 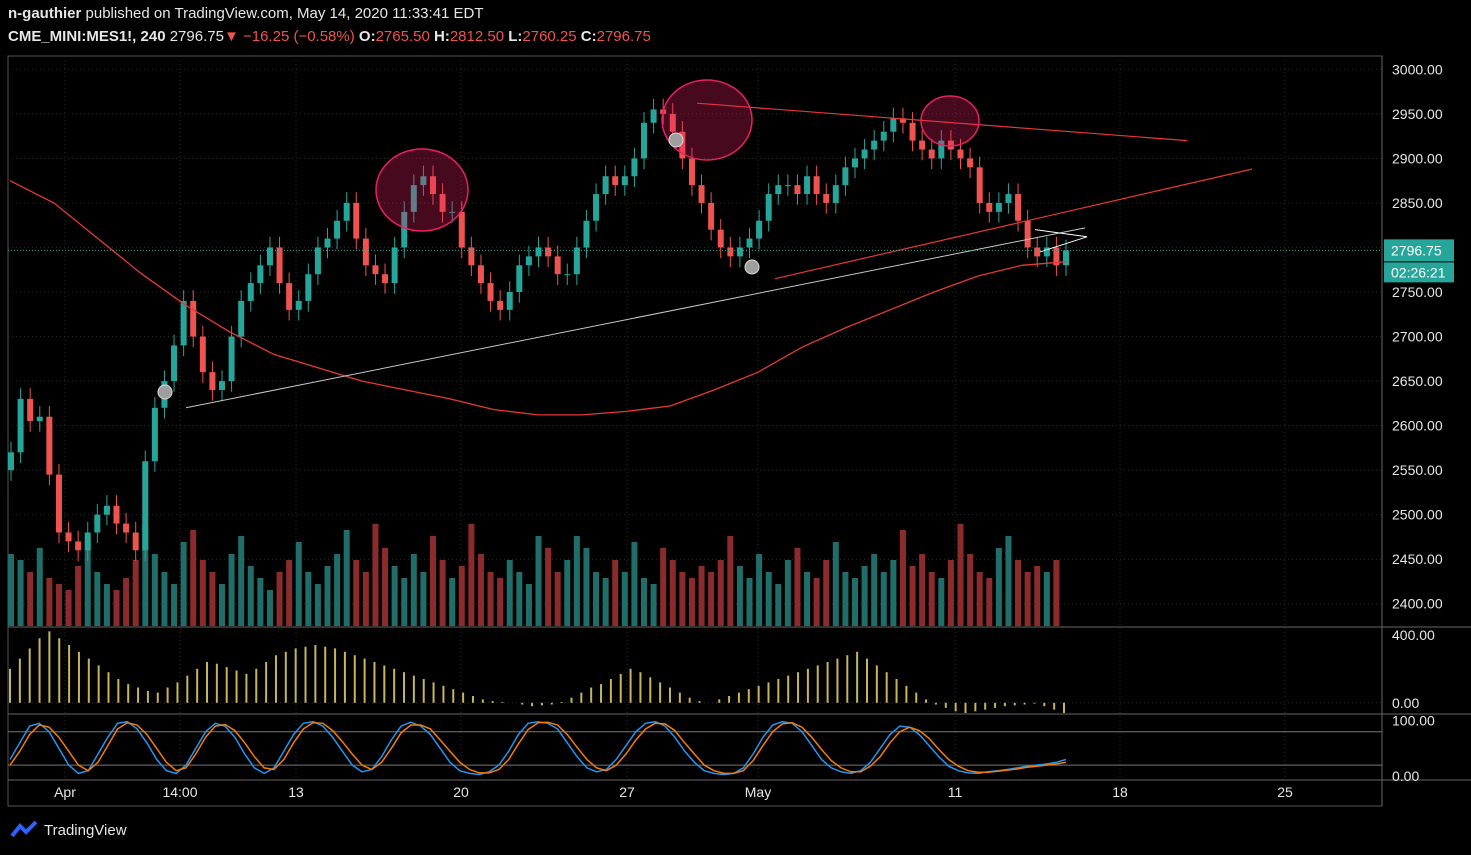 I want to click on countdown-label: 02:26:21, so click(x=1418, y=272).